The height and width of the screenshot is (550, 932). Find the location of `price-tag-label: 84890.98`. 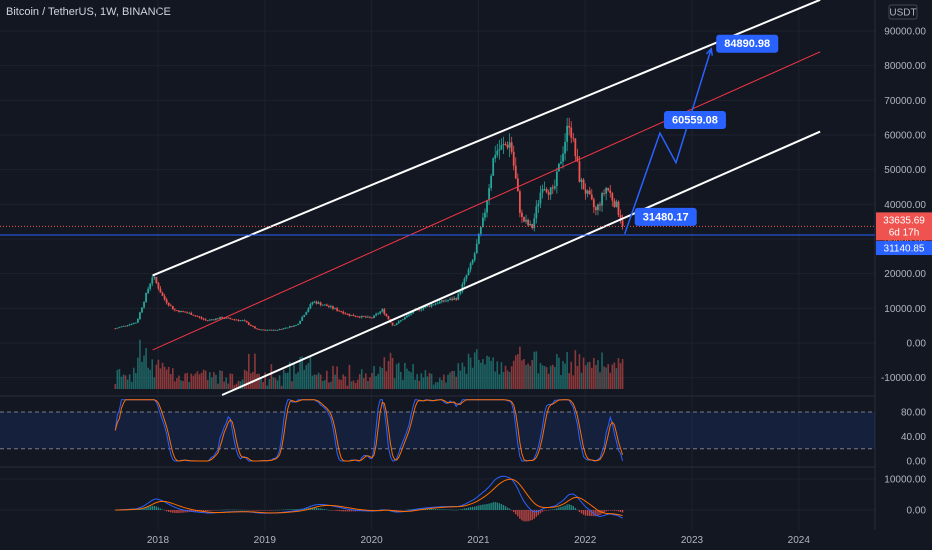

price-tag-label: 84890.98 is located at coordinates (747, 44).